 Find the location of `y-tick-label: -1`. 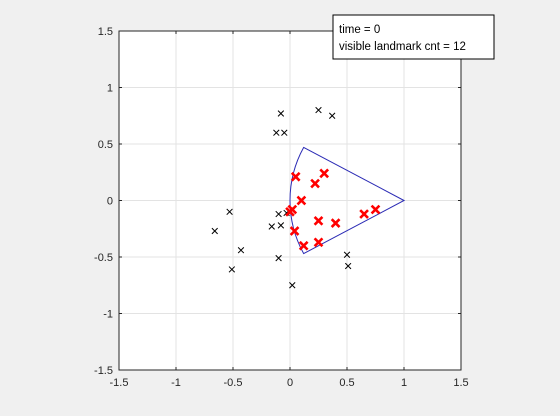

y-tick-label: -1 is located at coordinates (108, 315).